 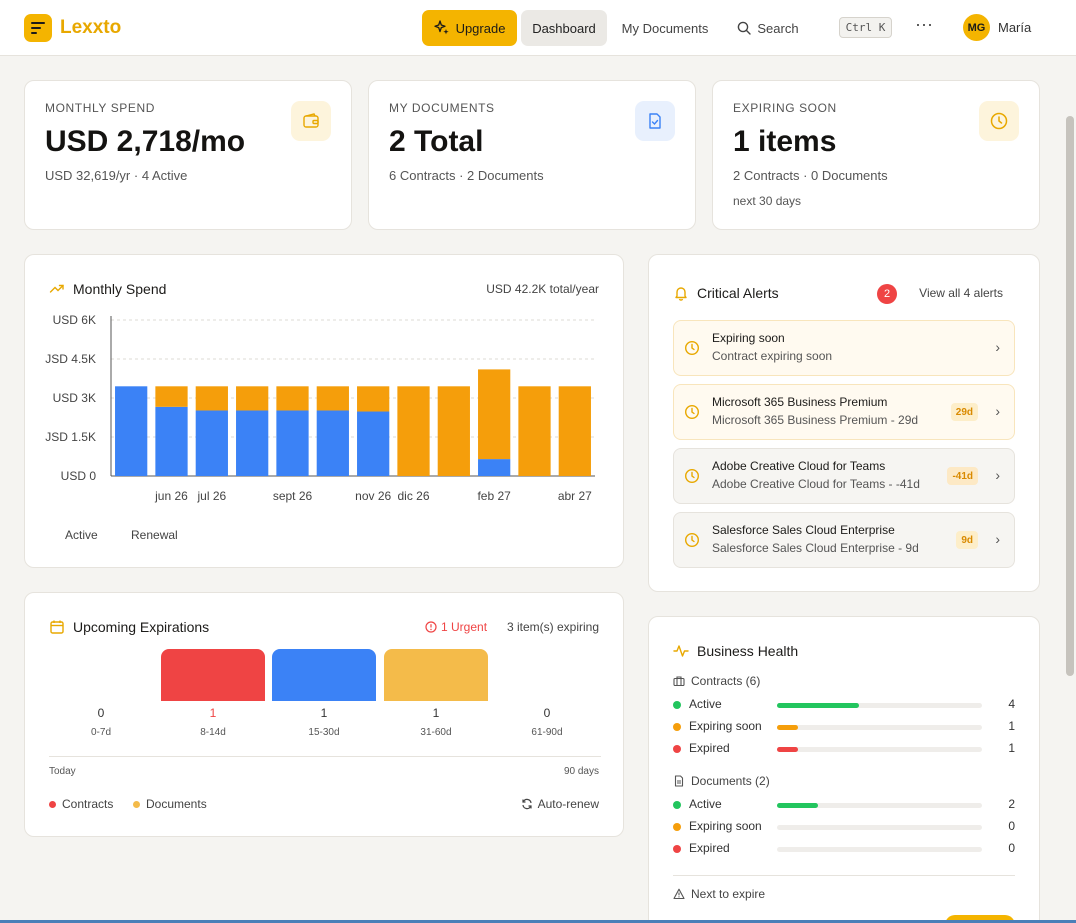 I want to click on bucket-label: 0-7d, so click(x=100, y=732).